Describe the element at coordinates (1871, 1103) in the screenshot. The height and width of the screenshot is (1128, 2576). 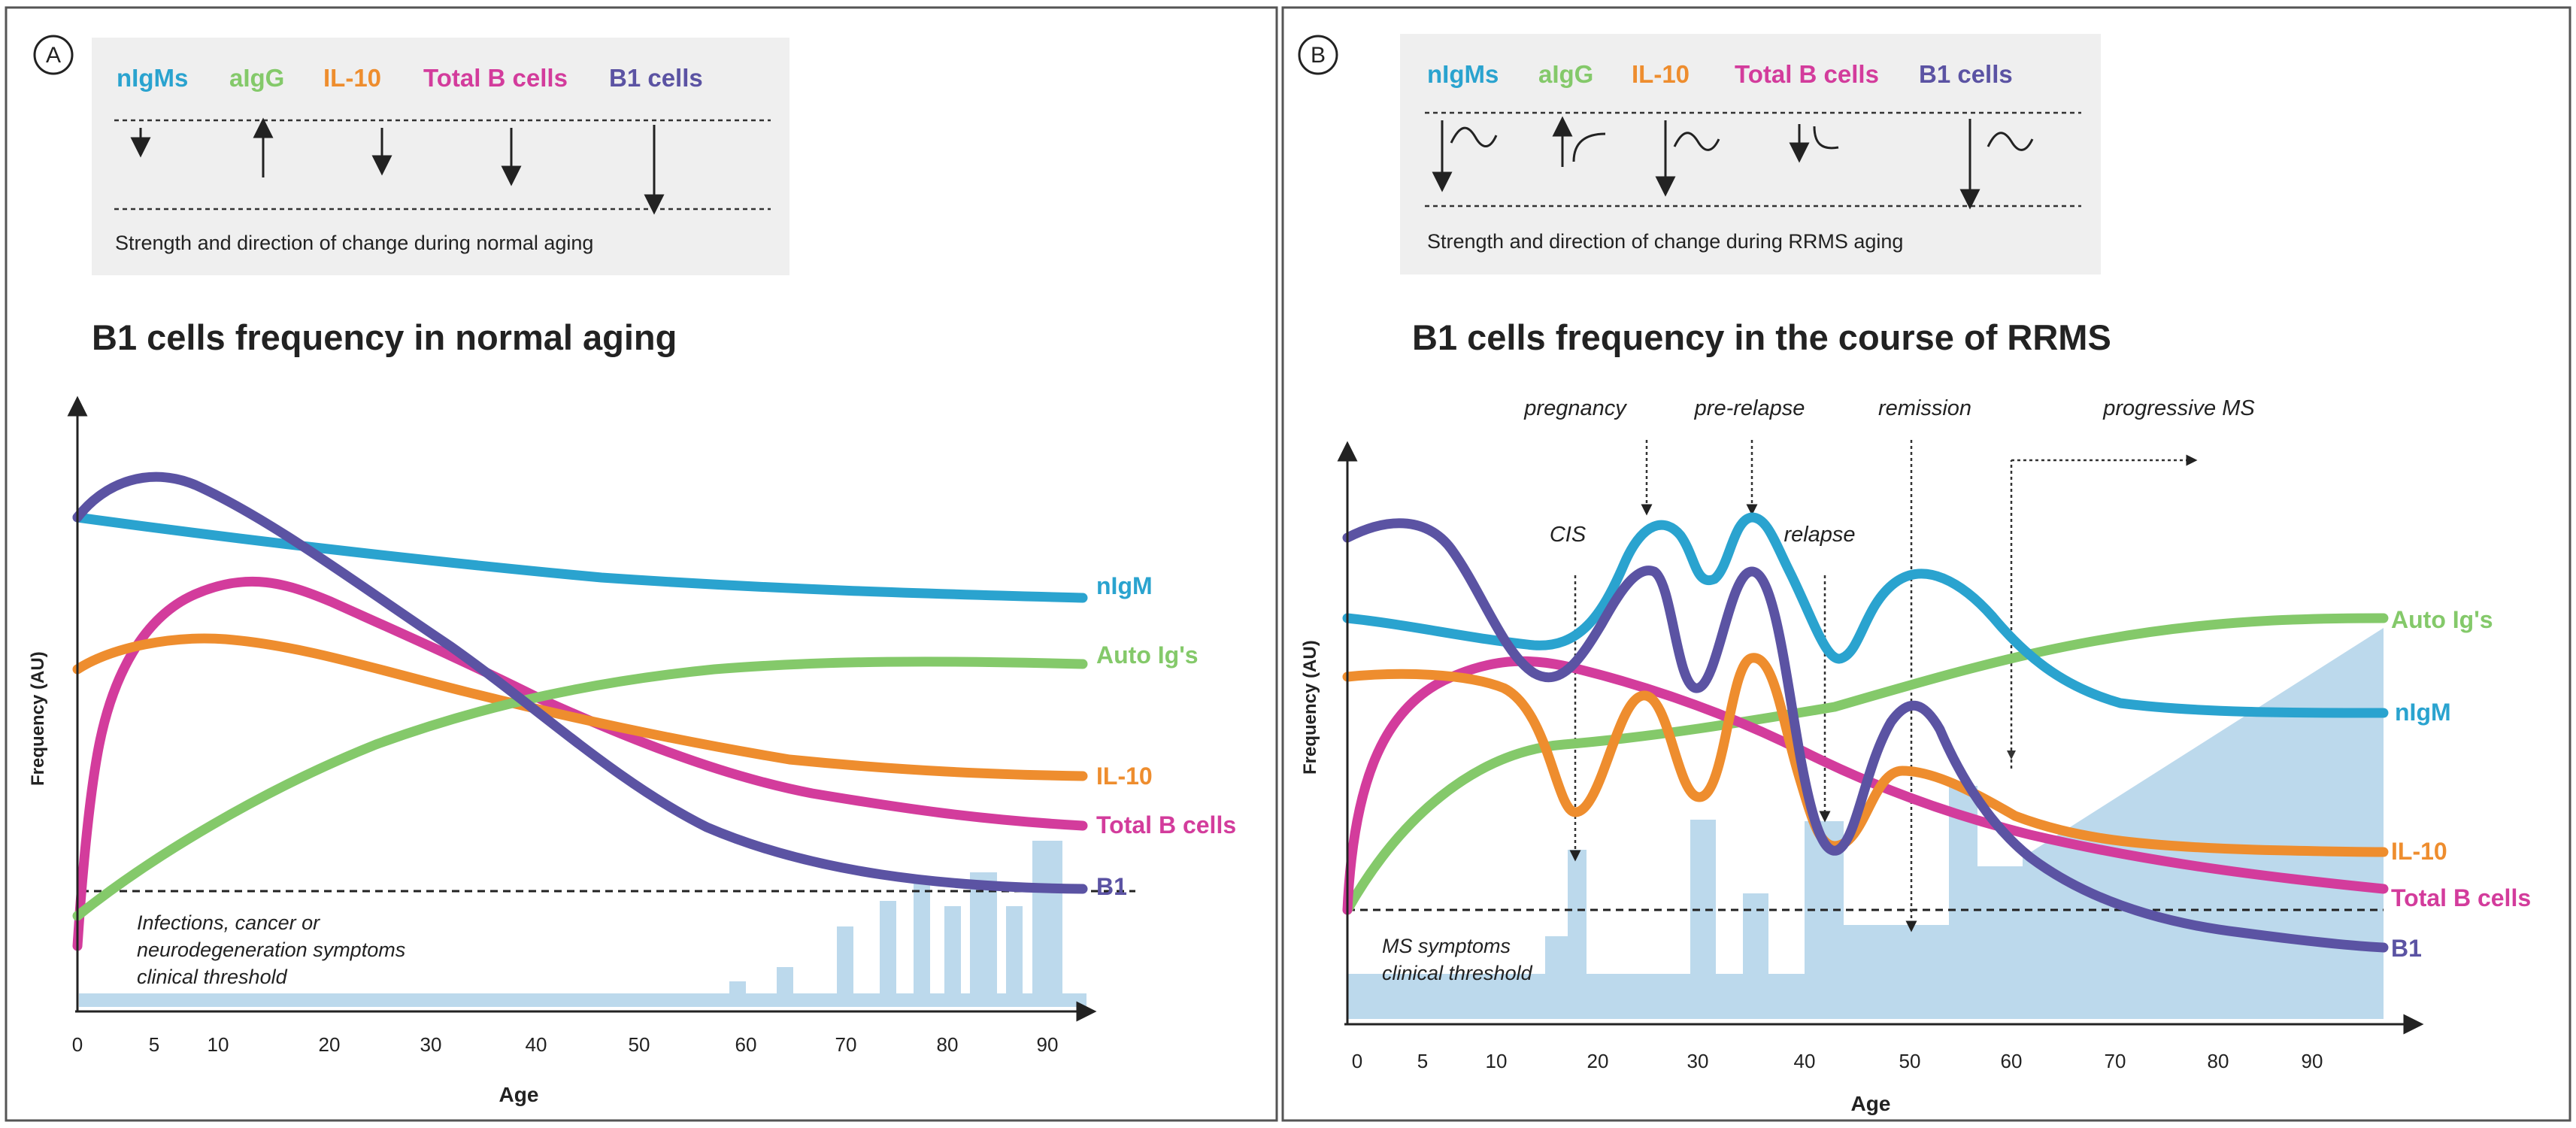
I see `axis-b-xlabel: Age` at that location.